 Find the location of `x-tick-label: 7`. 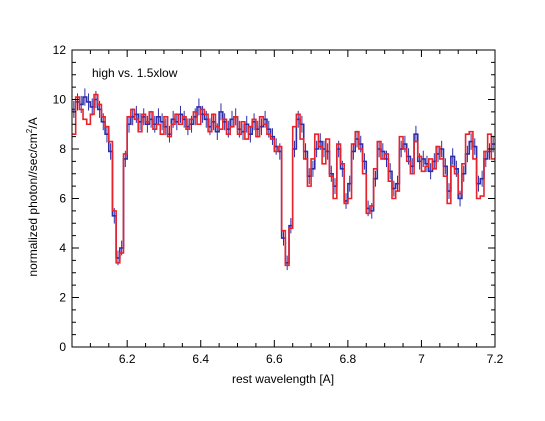

x-tick-label: 7 is located at coordinates (421, 359).